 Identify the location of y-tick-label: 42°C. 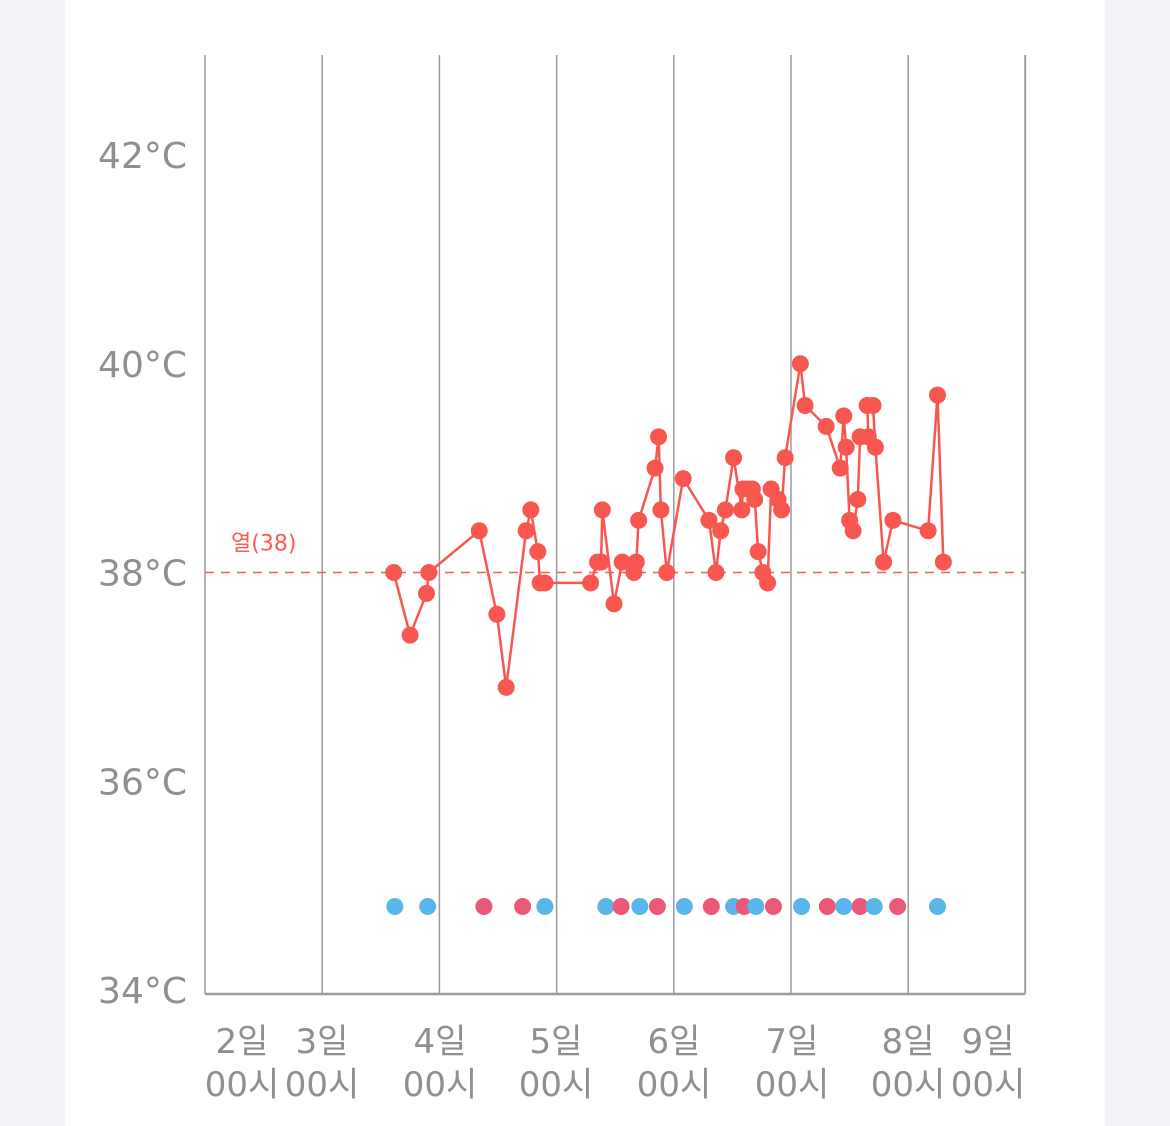
(142, 156).